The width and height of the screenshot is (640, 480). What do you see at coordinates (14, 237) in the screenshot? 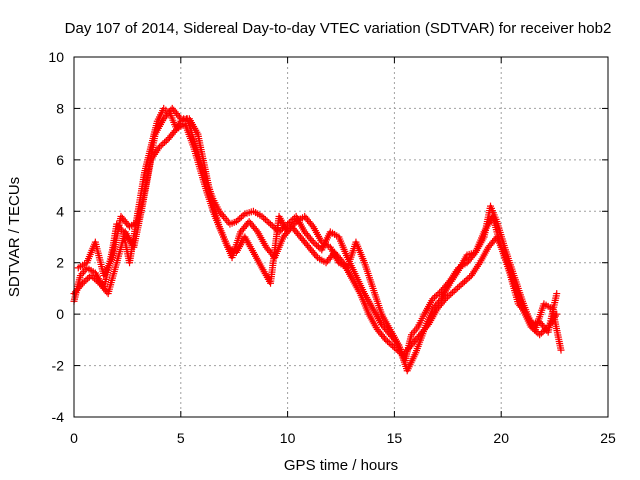
I see `y-axis-title: SDTVAR / TECUs` at bounding box center [14, 237].